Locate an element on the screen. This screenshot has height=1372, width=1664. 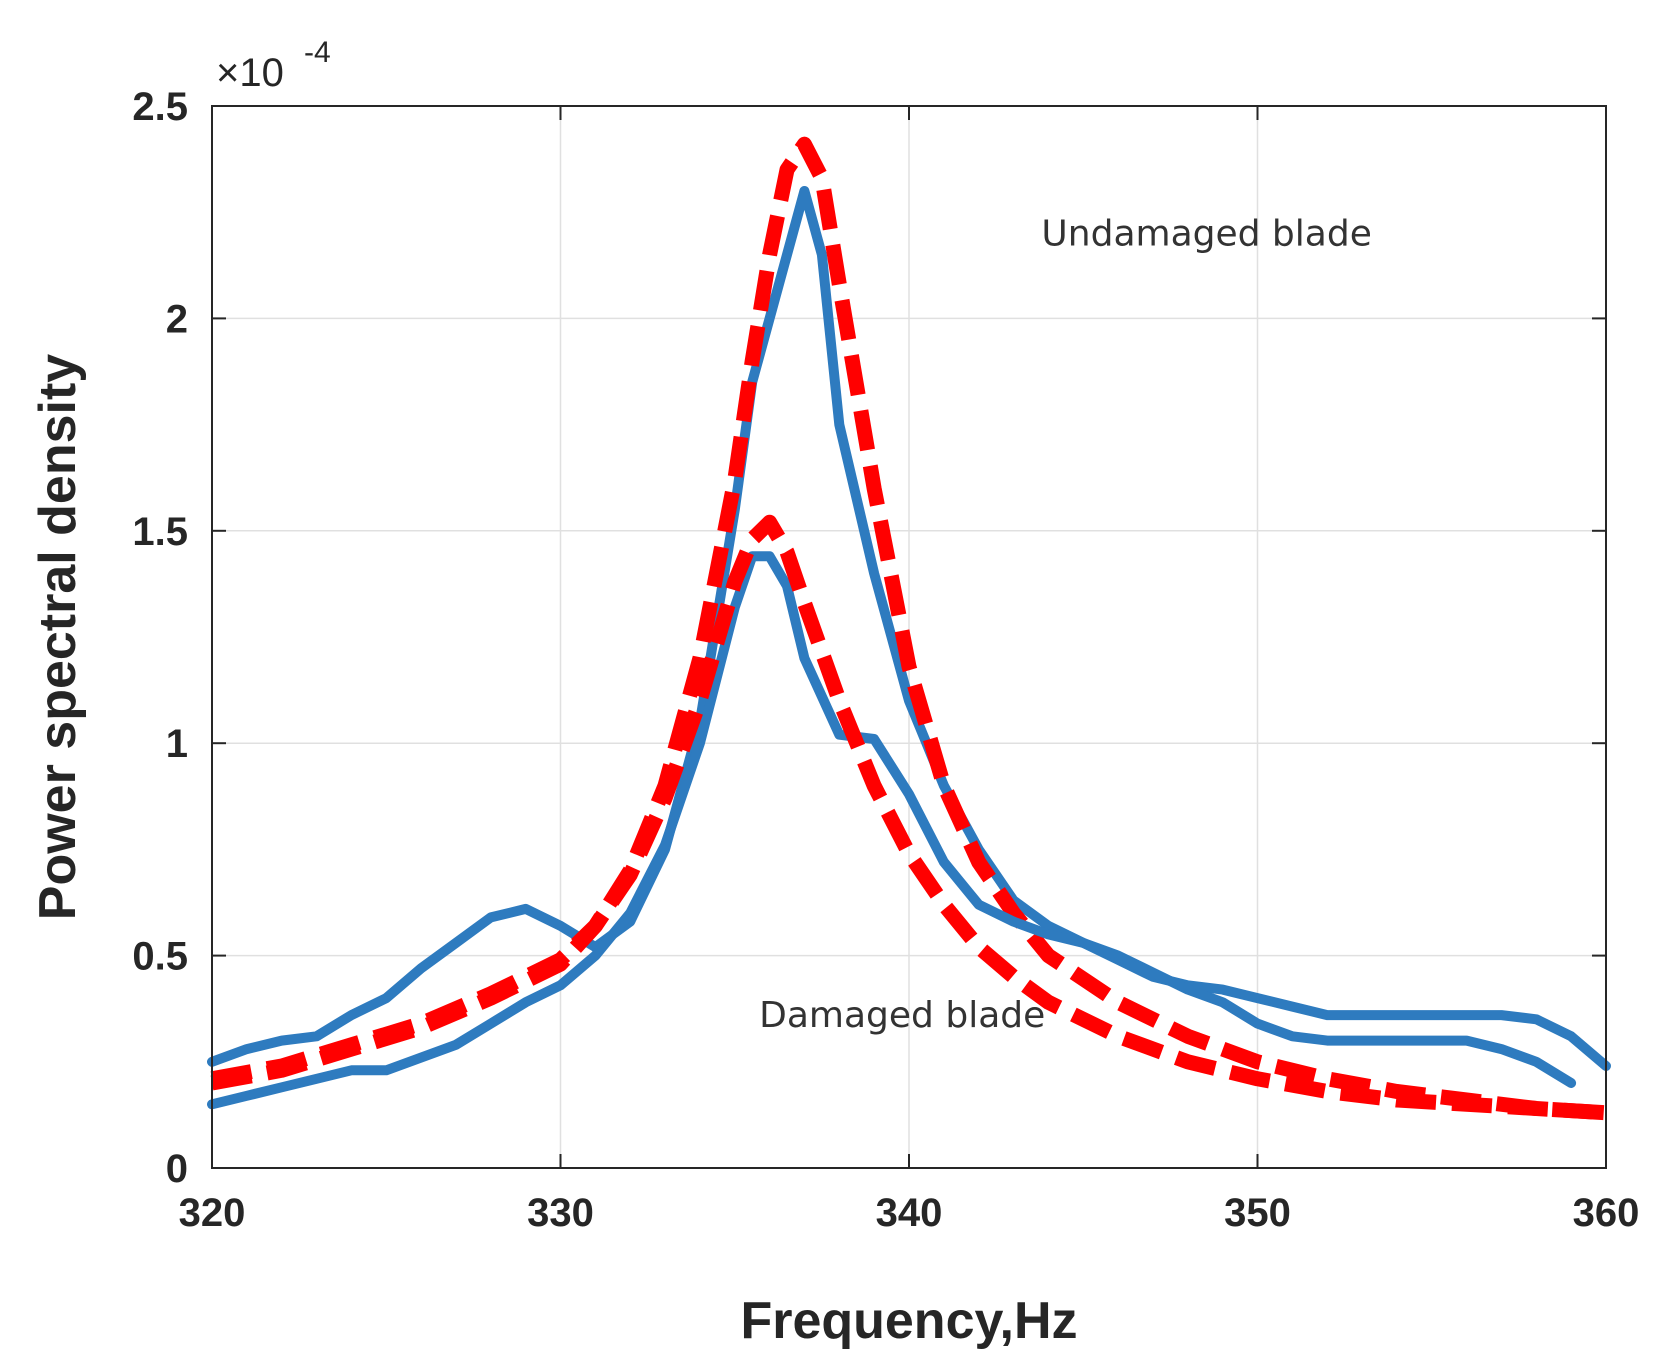
x-axis-title: Frequency,Hz is located at coordinates (908, 1321).